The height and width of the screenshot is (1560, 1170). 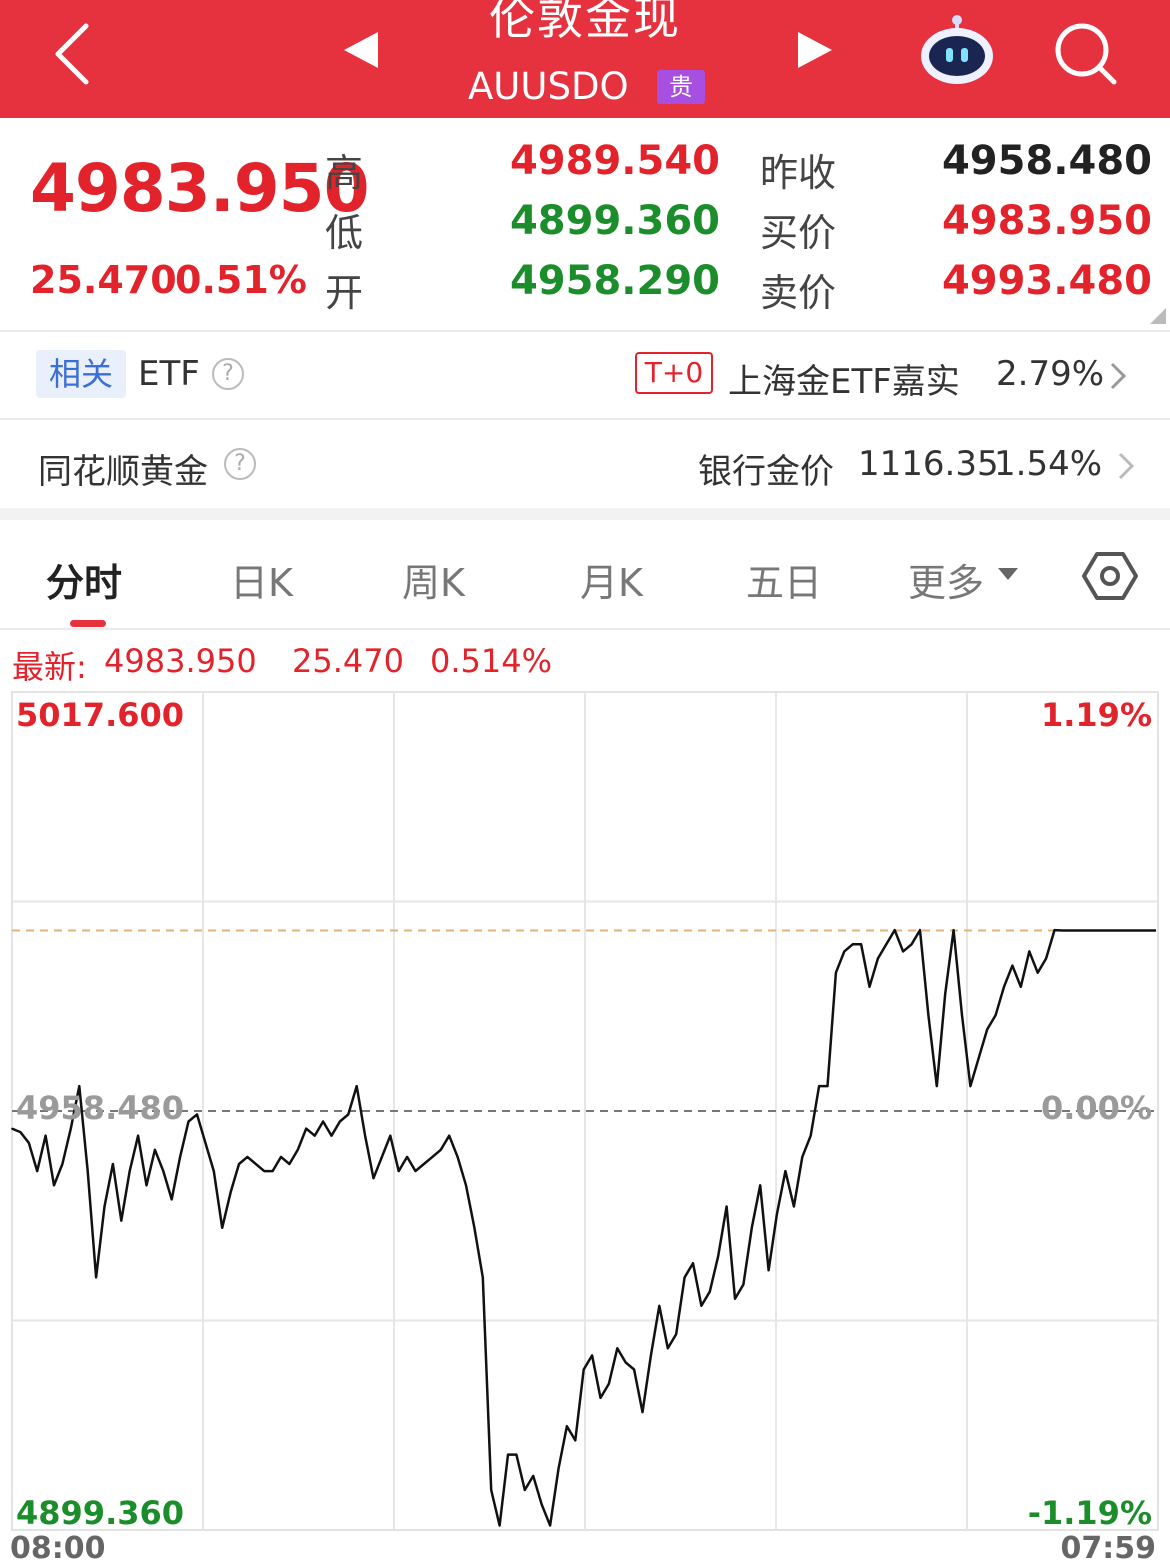 What do you see at coordinates (1110, 576) in the screenshot?
I see `hexagon-settings-icon` at bounding box center [1110, 576].